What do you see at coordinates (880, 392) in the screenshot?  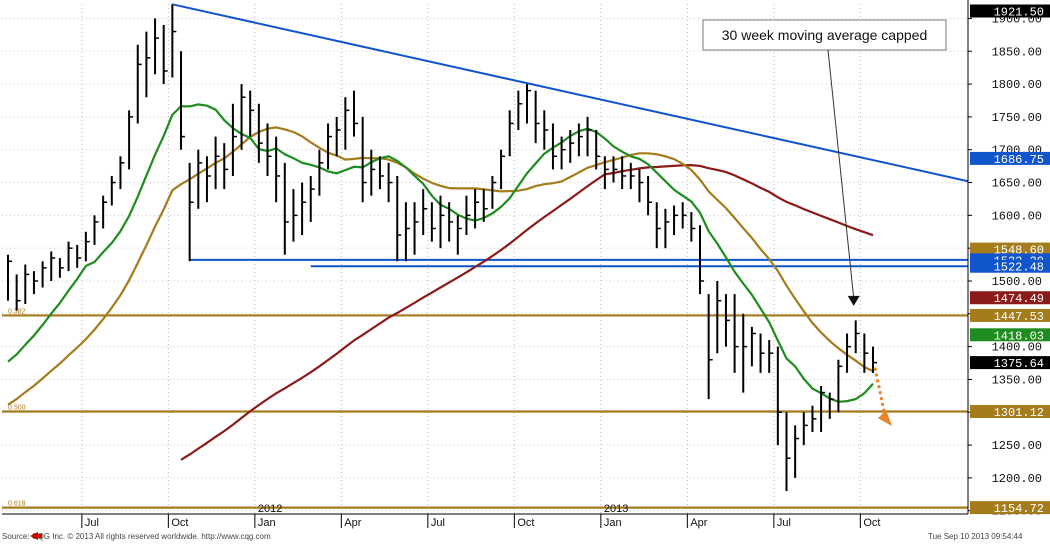 I see `forecast-arrow-line` at bounding box center [880, 392].